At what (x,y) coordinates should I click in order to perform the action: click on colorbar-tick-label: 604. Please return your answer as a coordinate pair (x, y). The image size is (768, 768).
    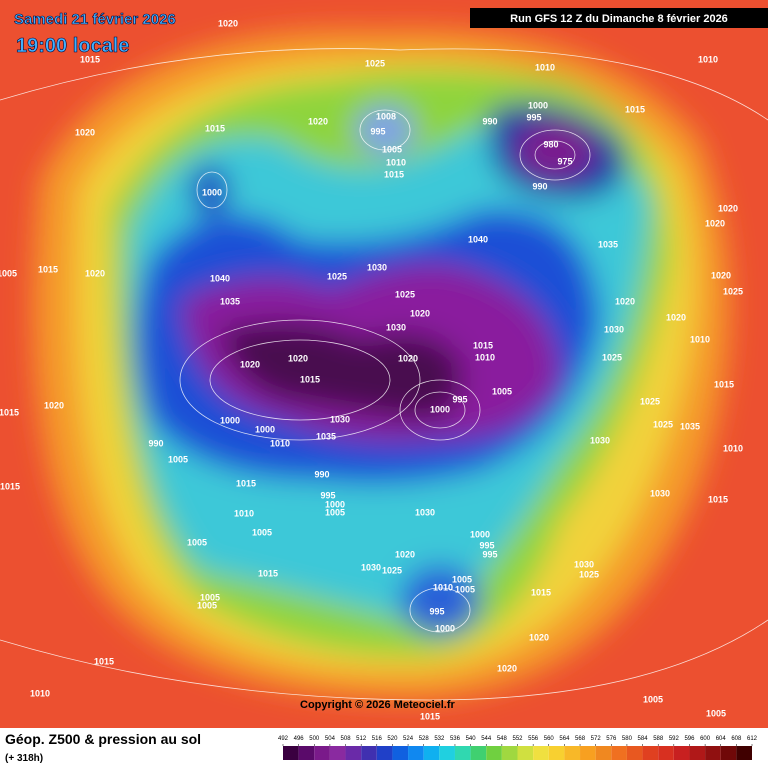
    Looking at the image, I should click on (721, 739).